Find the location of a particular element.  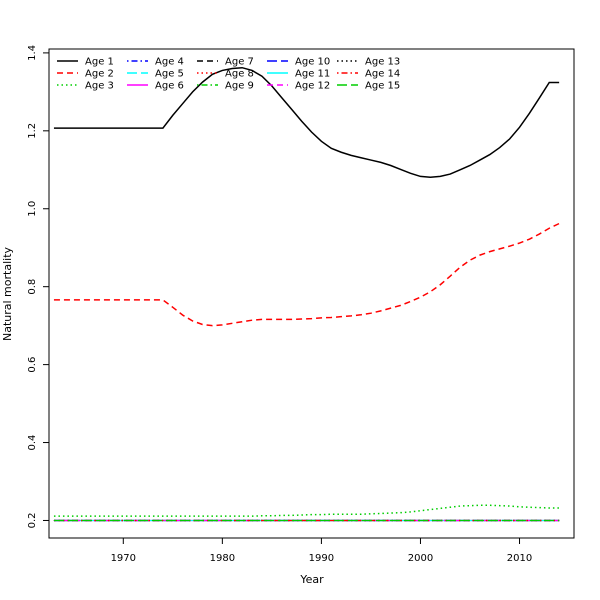

x-tick-label: 2010 is located at coordinates (519, 558).